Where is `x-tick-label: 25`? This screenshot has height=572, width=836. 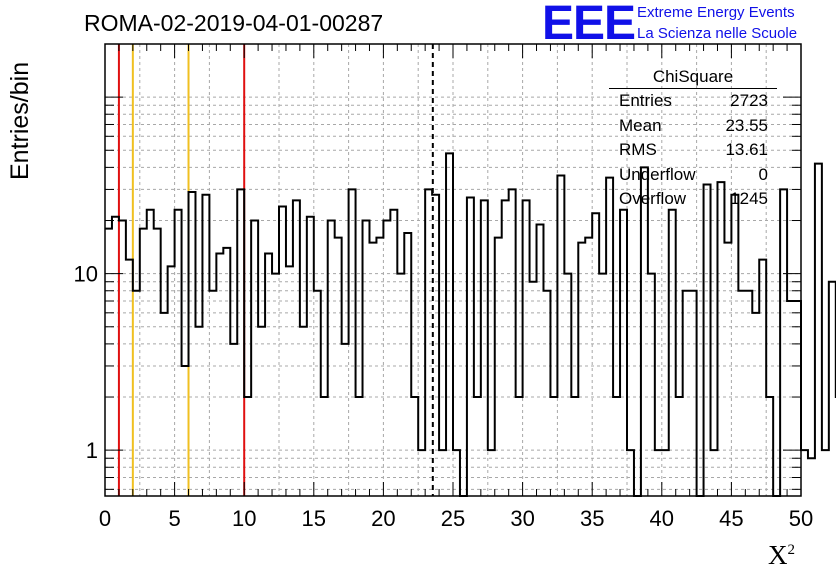
x-tick-label: 25 is located at coordinates (453, 518).